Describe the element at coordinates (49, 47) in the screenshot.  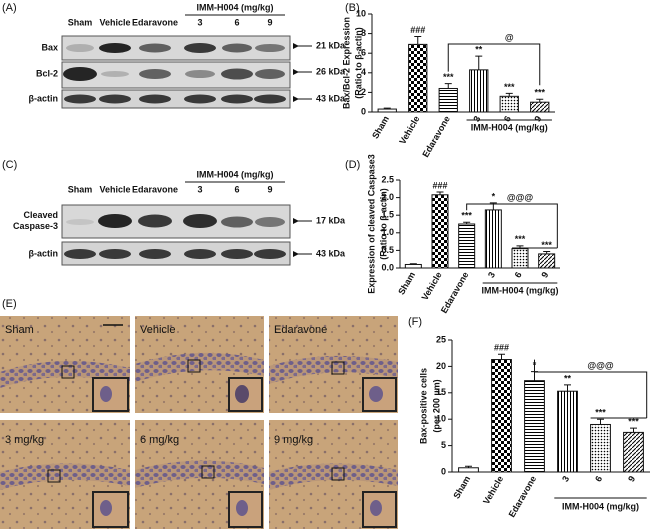
I see `row-label: Bax` at that location.